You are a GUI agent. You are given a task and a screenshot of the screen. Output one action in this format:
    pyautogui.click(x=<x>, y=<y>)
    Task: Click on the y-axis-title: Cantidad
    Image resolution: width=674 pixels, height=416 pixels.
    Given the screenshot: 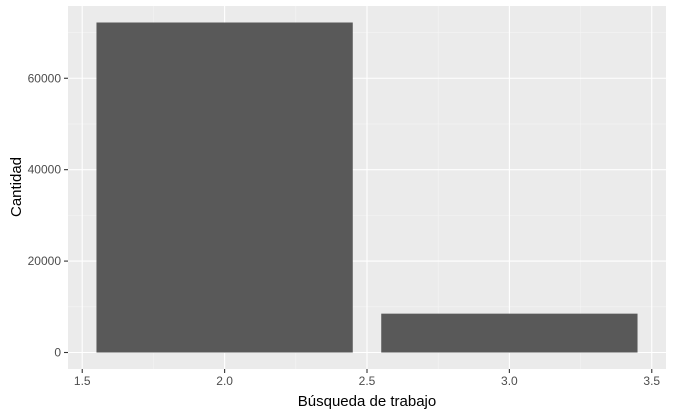 What is the action you would take?
    pyautogui.click(x=16, y=187)
    